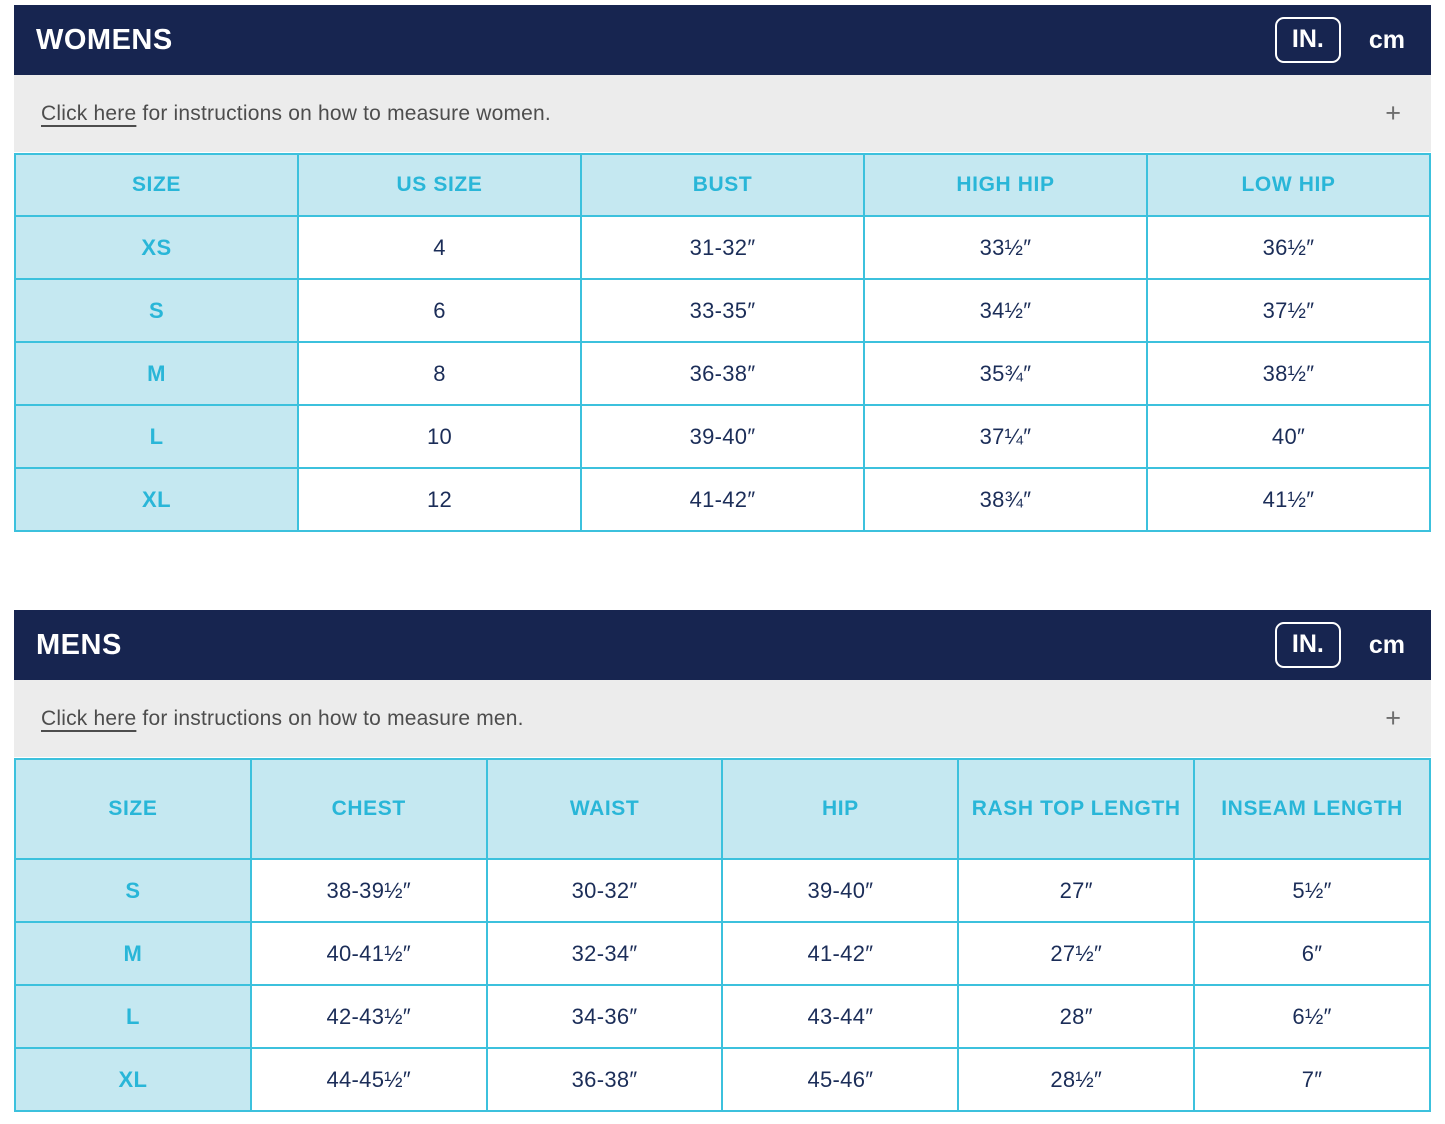  I want to click on measurement-cell: 8, so click(439, 373).